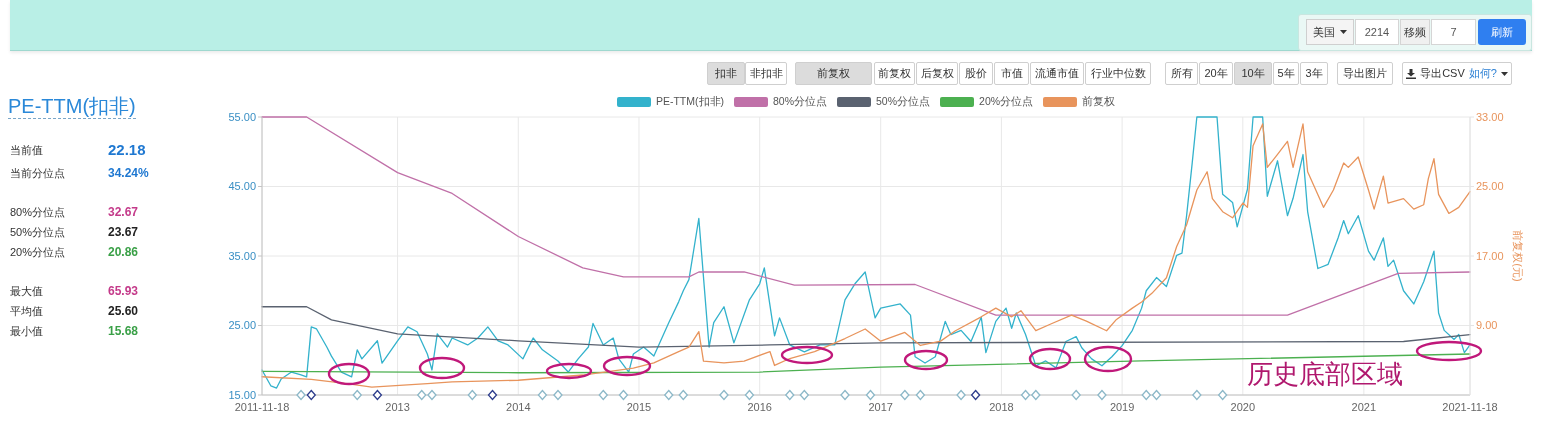 This screenshot has height=444, width=1559. I want to click on button: 扣非, so click(726, 73).